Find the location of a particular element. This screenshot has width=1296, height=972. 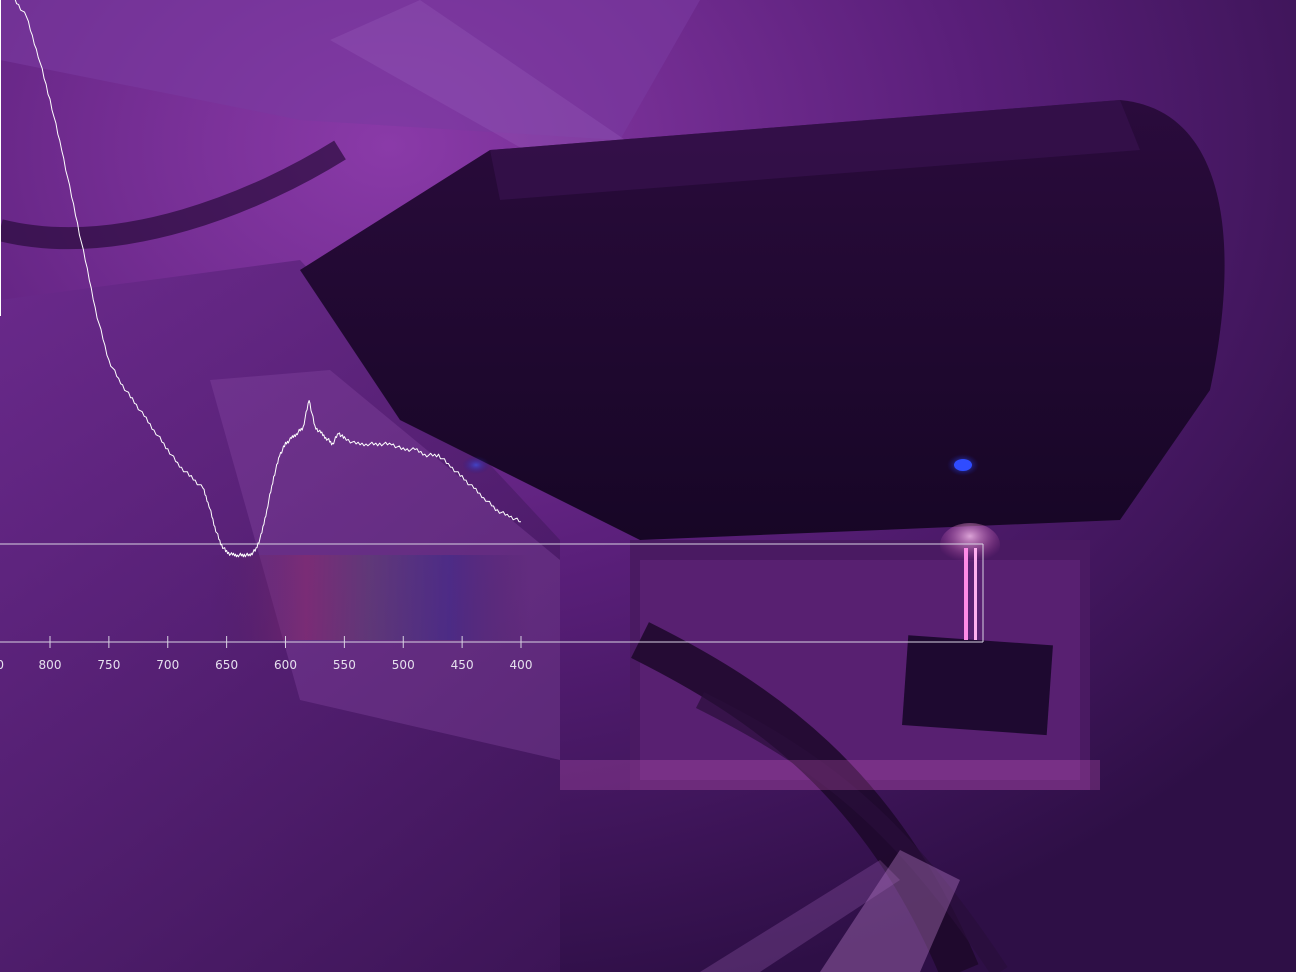

x-tick-label: 650 is located at coordinates (226, 665).